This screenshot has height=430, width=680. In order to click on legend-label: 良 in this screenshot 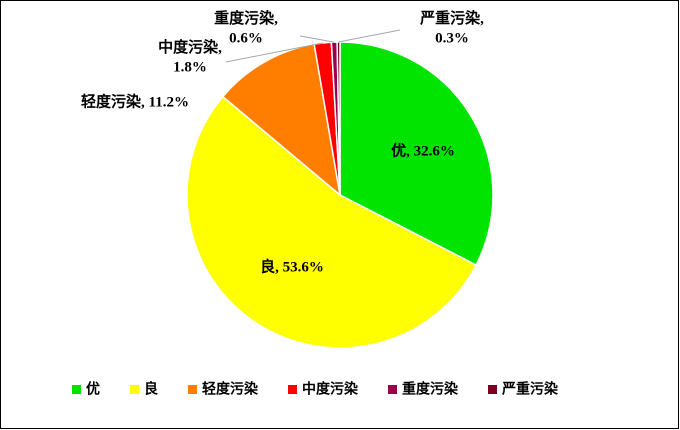, I will do `click(151, 389)`.